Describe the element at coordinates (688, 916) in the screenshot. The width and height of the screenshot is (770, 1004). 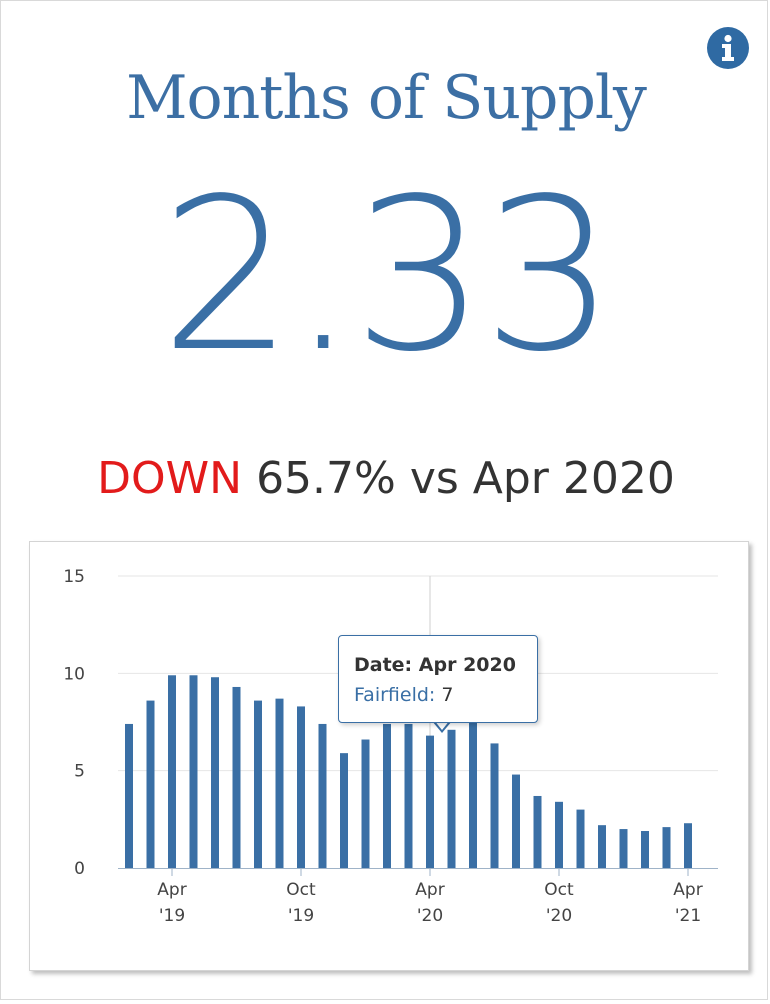
I see `x-tick-label-year: '21` at that location.